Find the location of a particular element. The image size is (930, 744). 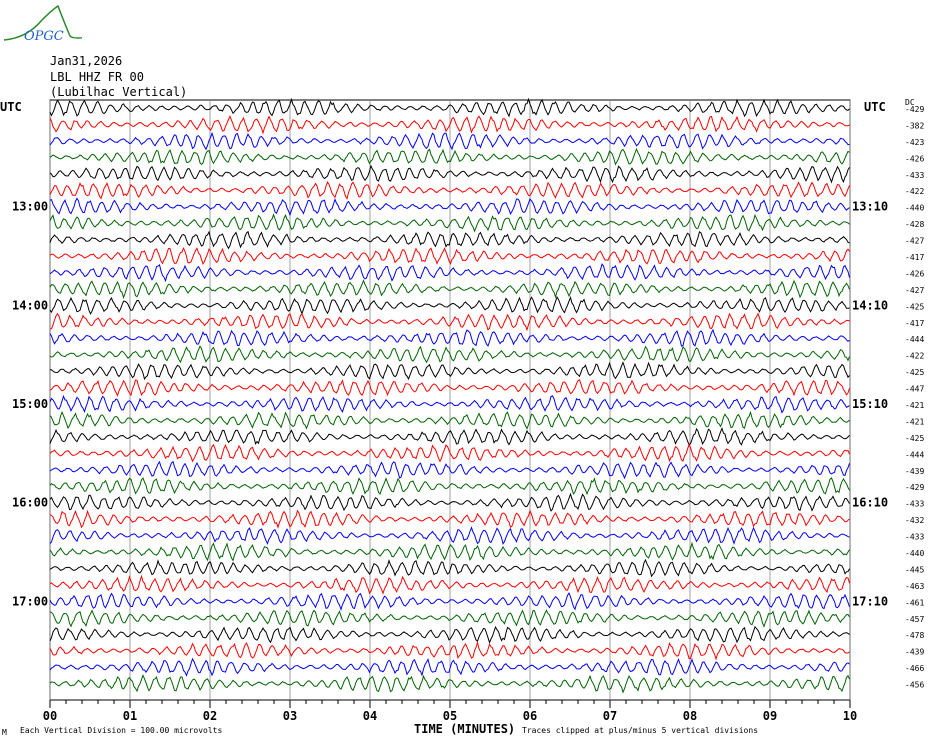

dc-offset: -478 is located at coordinates (914, 635).